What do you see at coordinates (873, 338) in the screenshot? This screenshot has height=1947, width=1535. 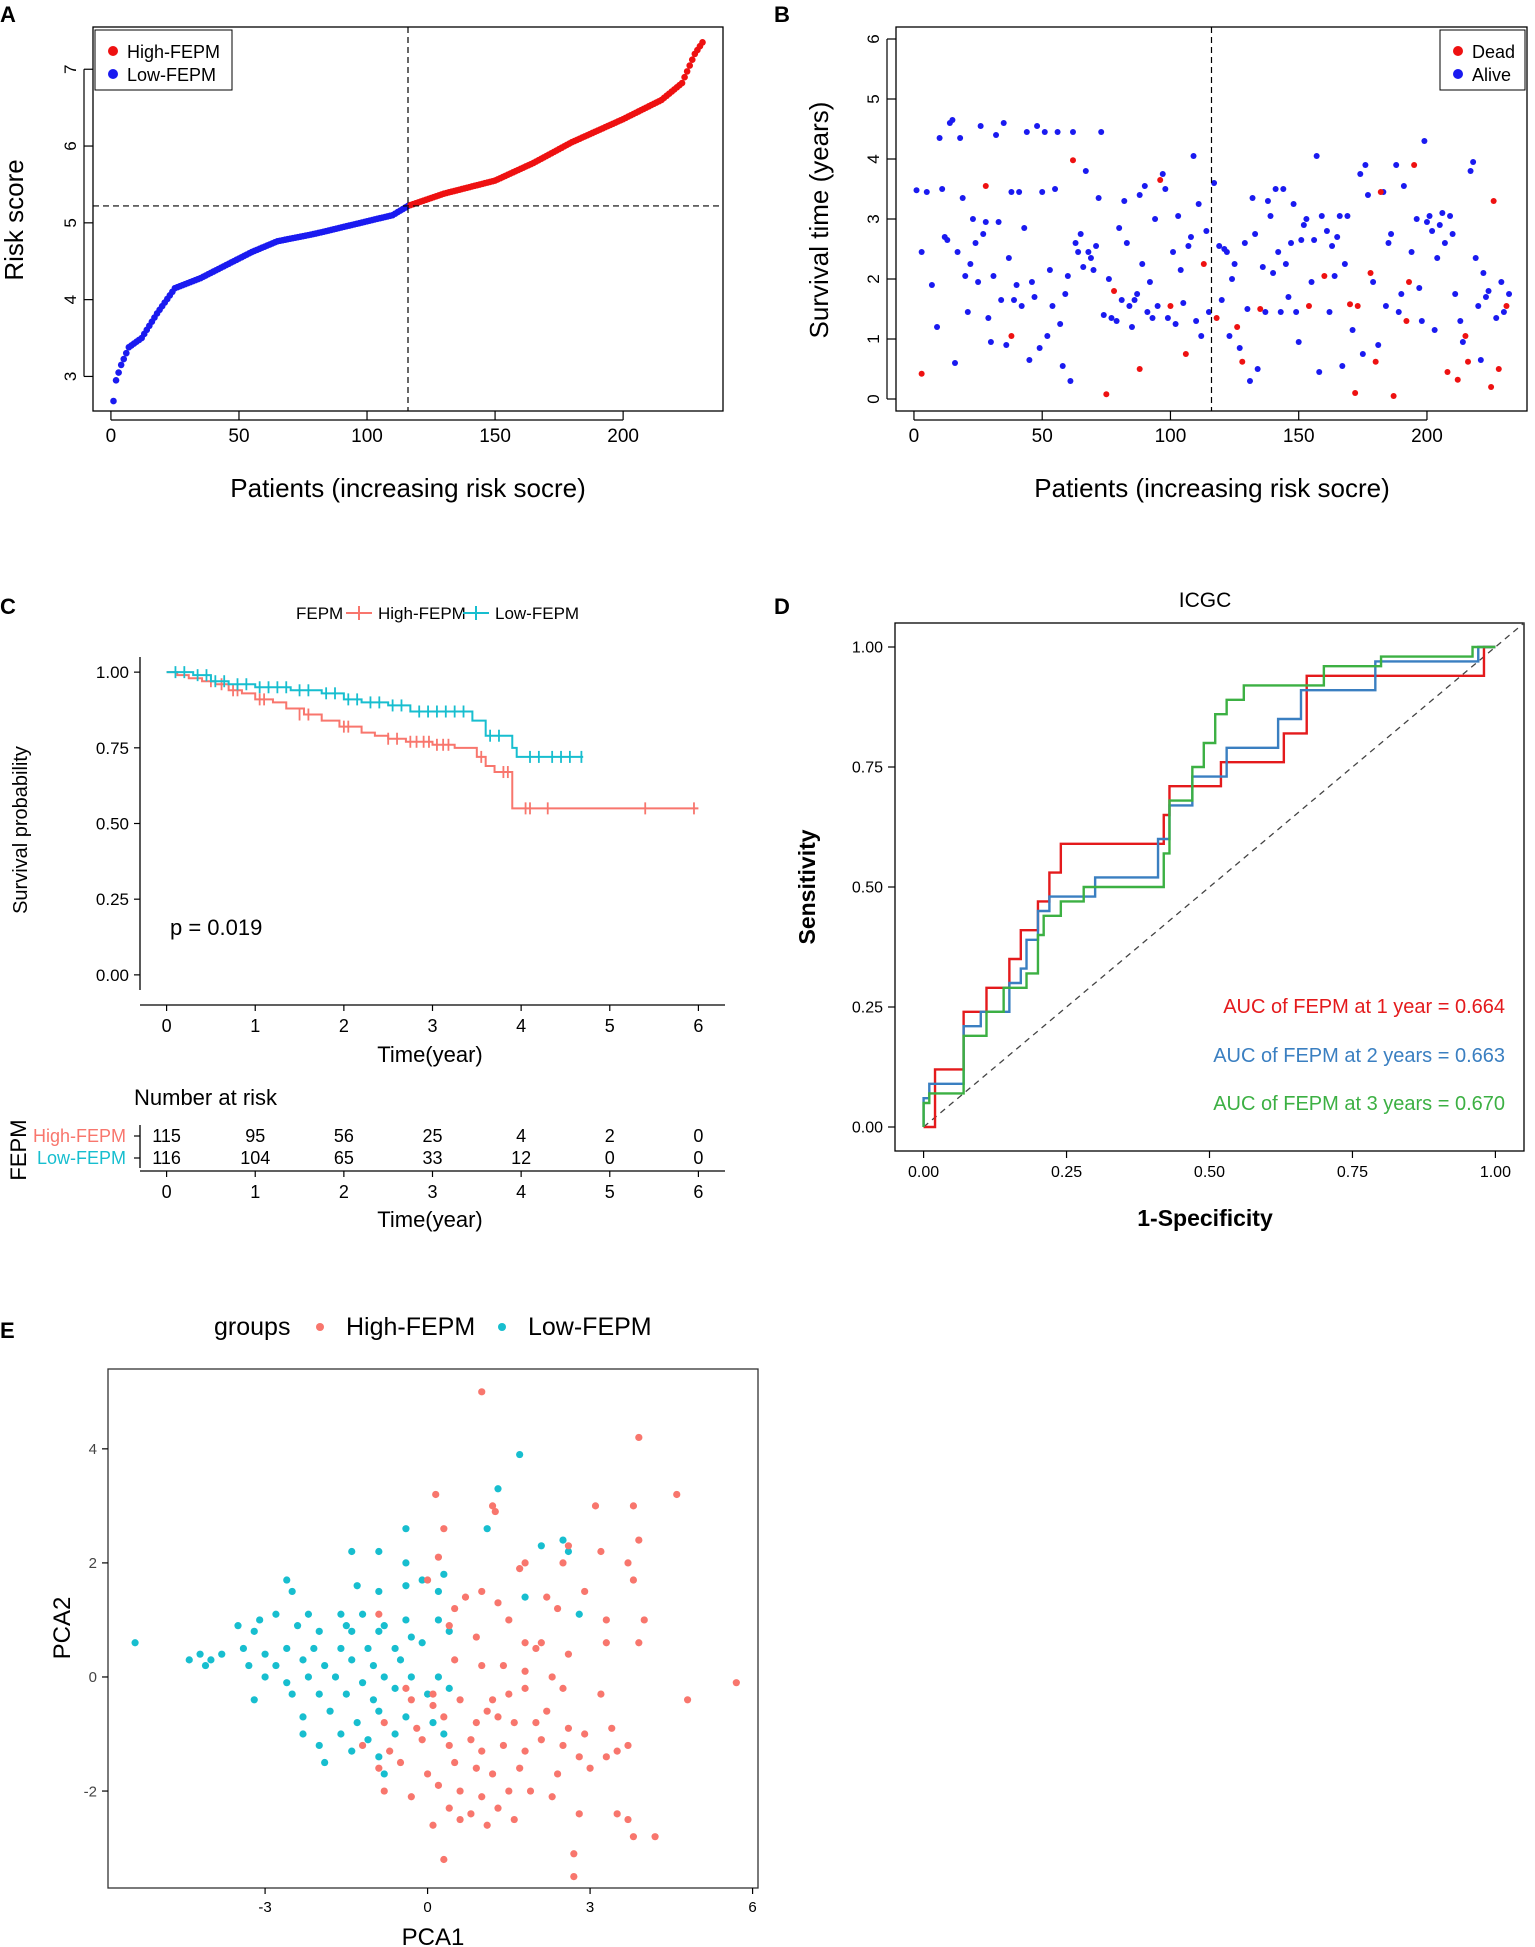 I see `panel-b-y-tick-label: 1` at bounding box center [873, 338].